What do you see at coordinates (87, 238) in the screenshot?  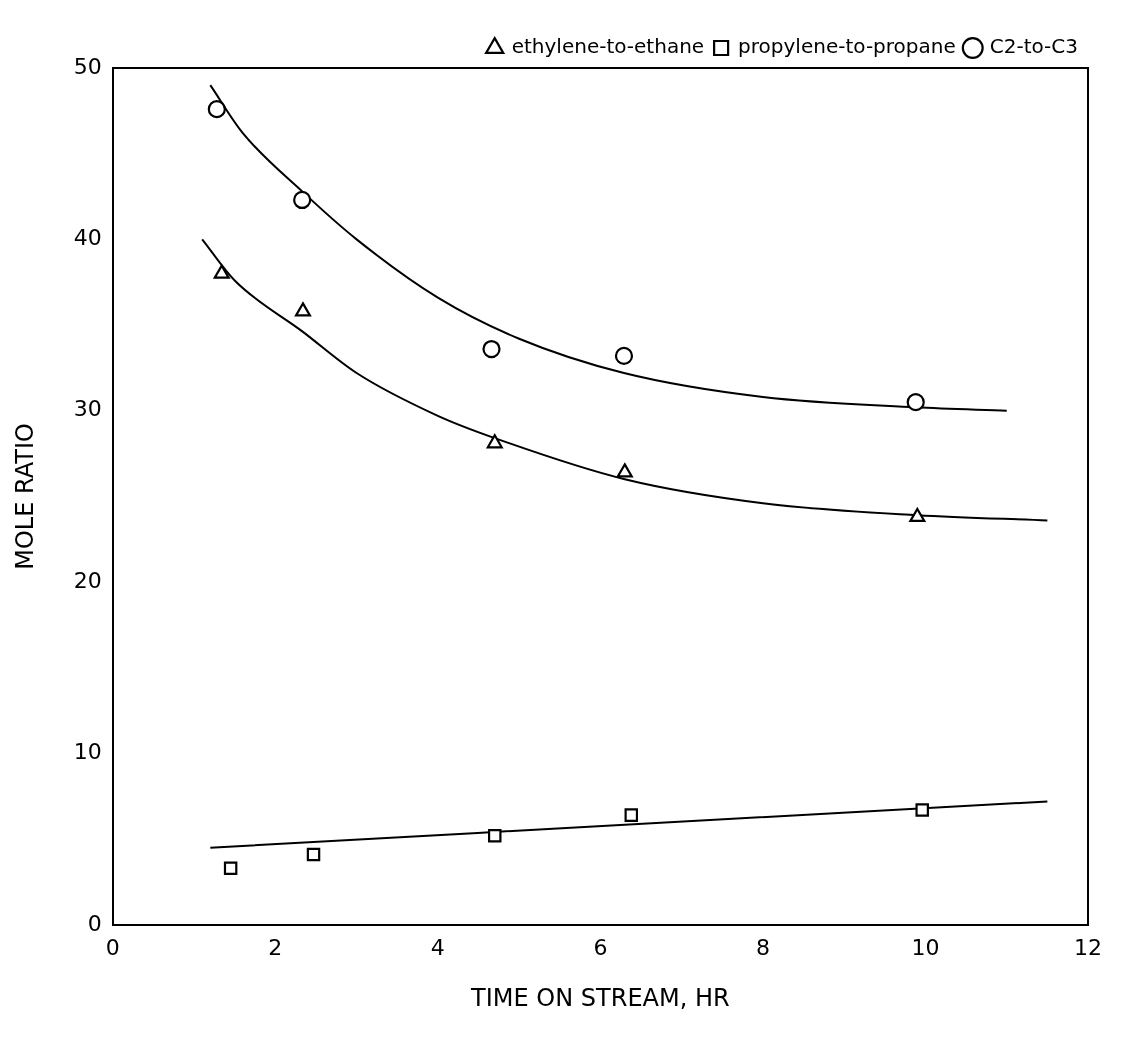 I see `y-tick-label: 40` at bounding box center [87, 238].